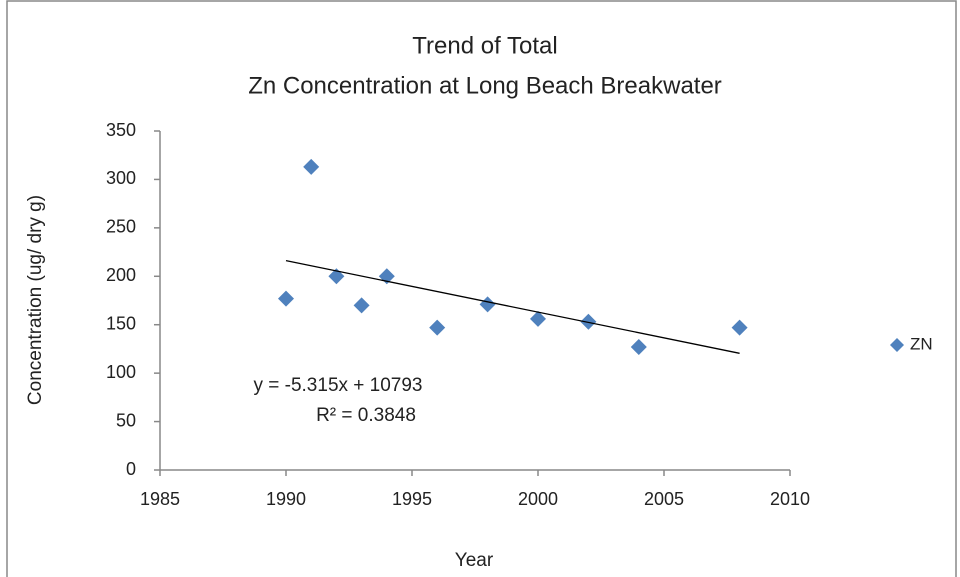 This screenshot has height=577, width=960. Describe the element at coordinates (121, 227) in the screenshot. I see `y-tick-label: 250` at that location.